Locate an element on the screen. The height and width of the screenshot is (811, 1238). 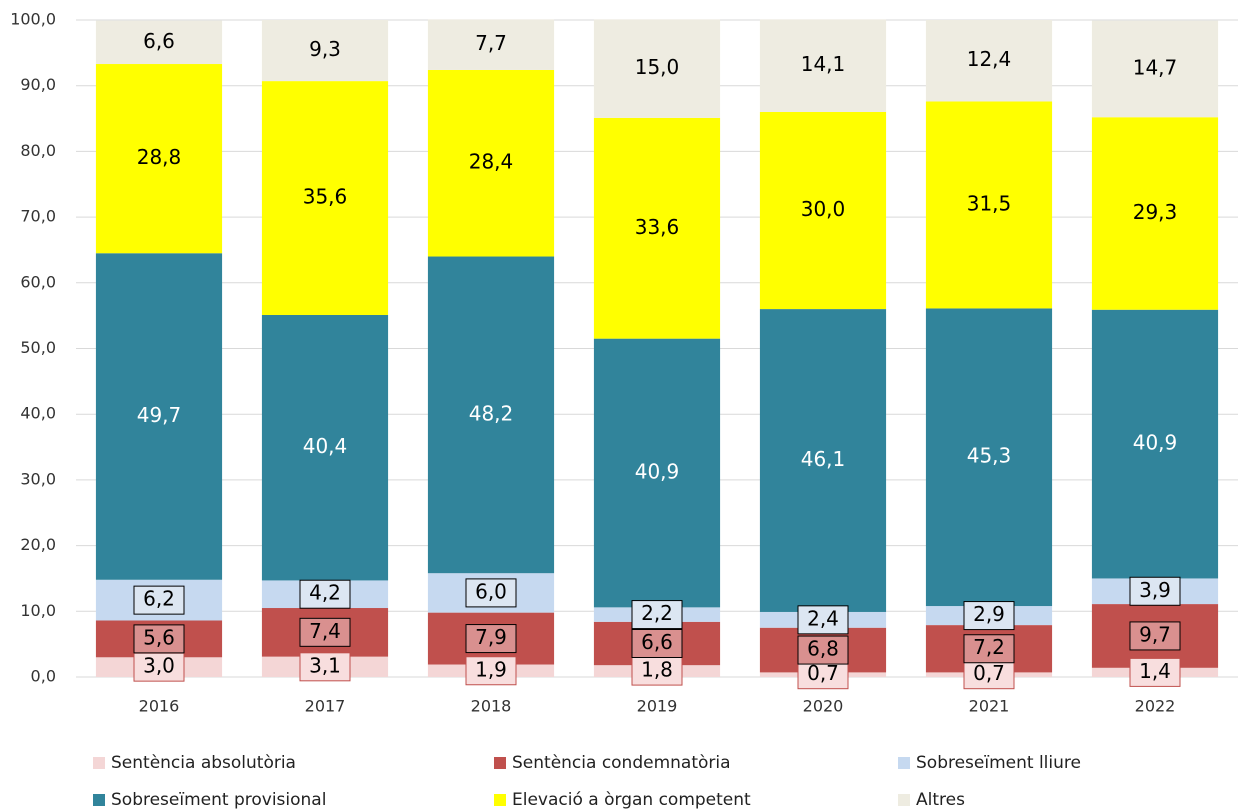
data-label: 3,1 is located at coordinates (325, 665).